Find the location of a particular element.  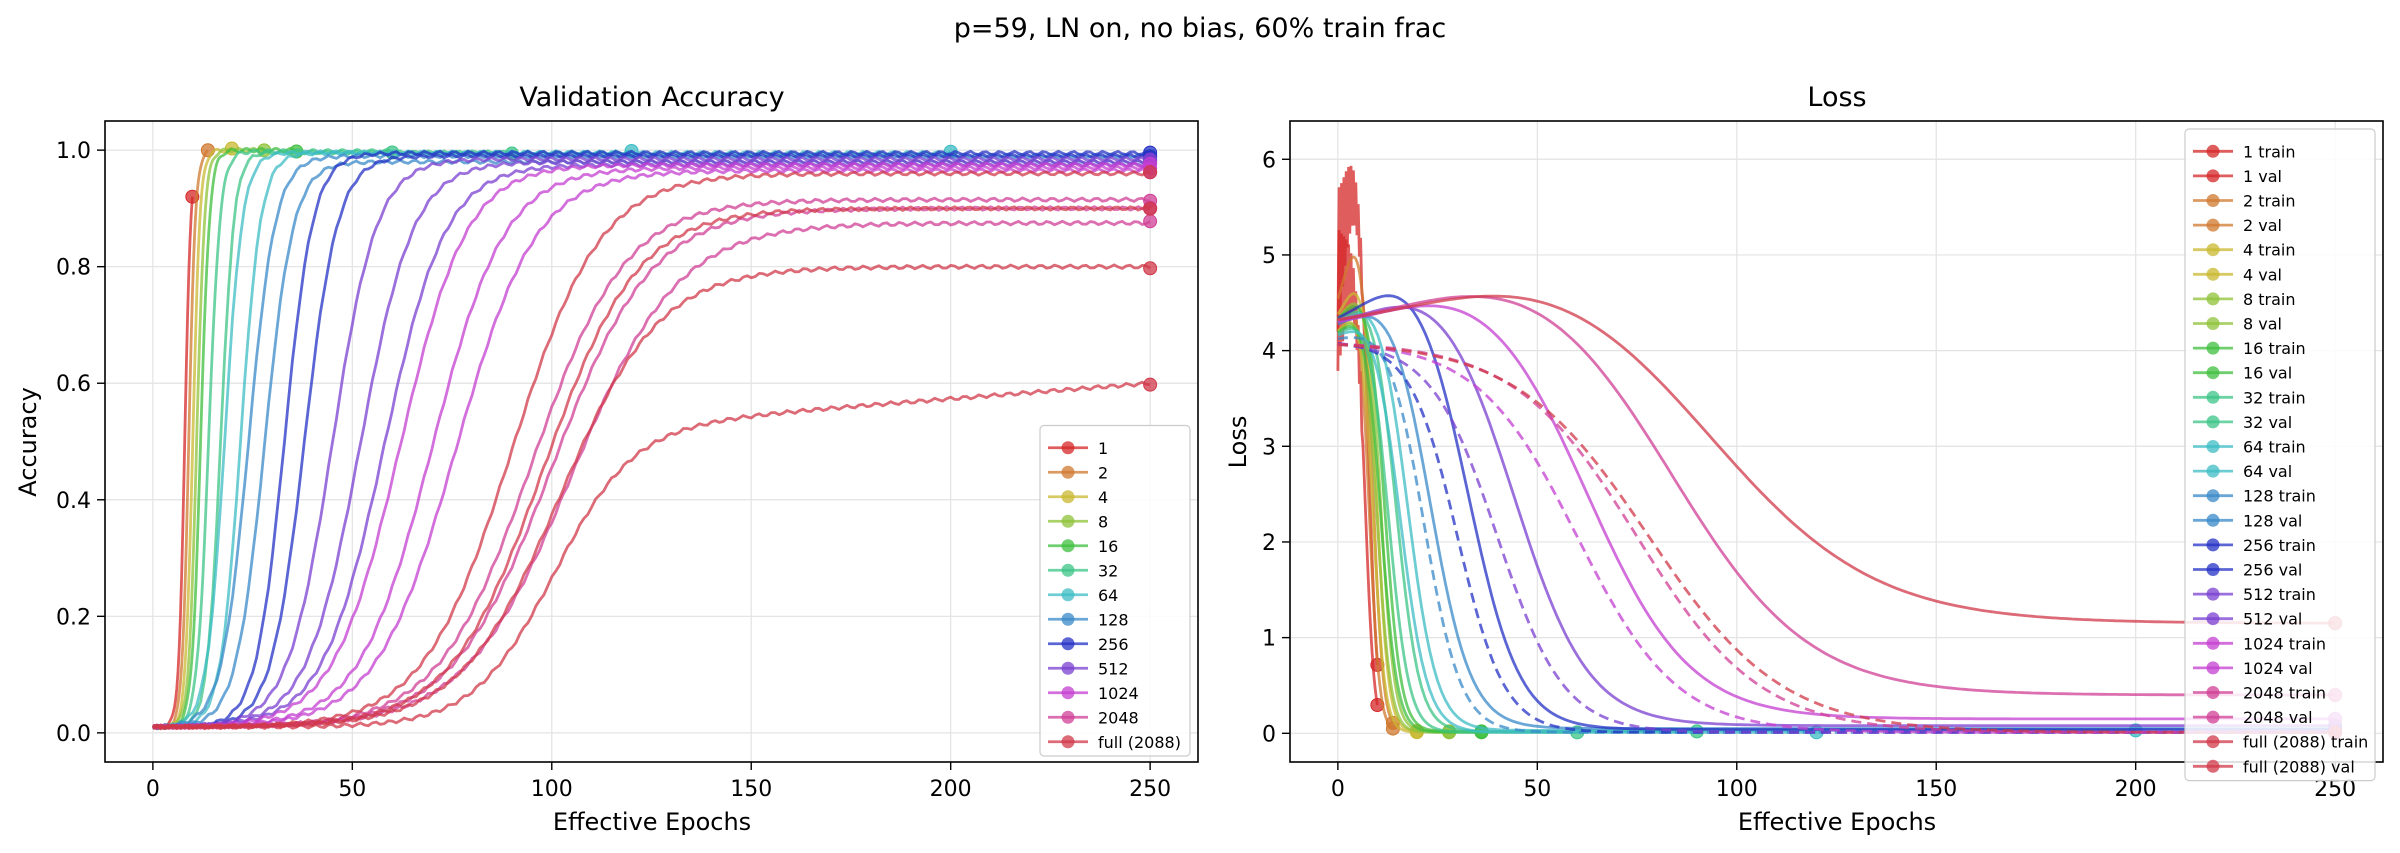

loss-legend-label: 512 val is located at coordinates (2272, 619).